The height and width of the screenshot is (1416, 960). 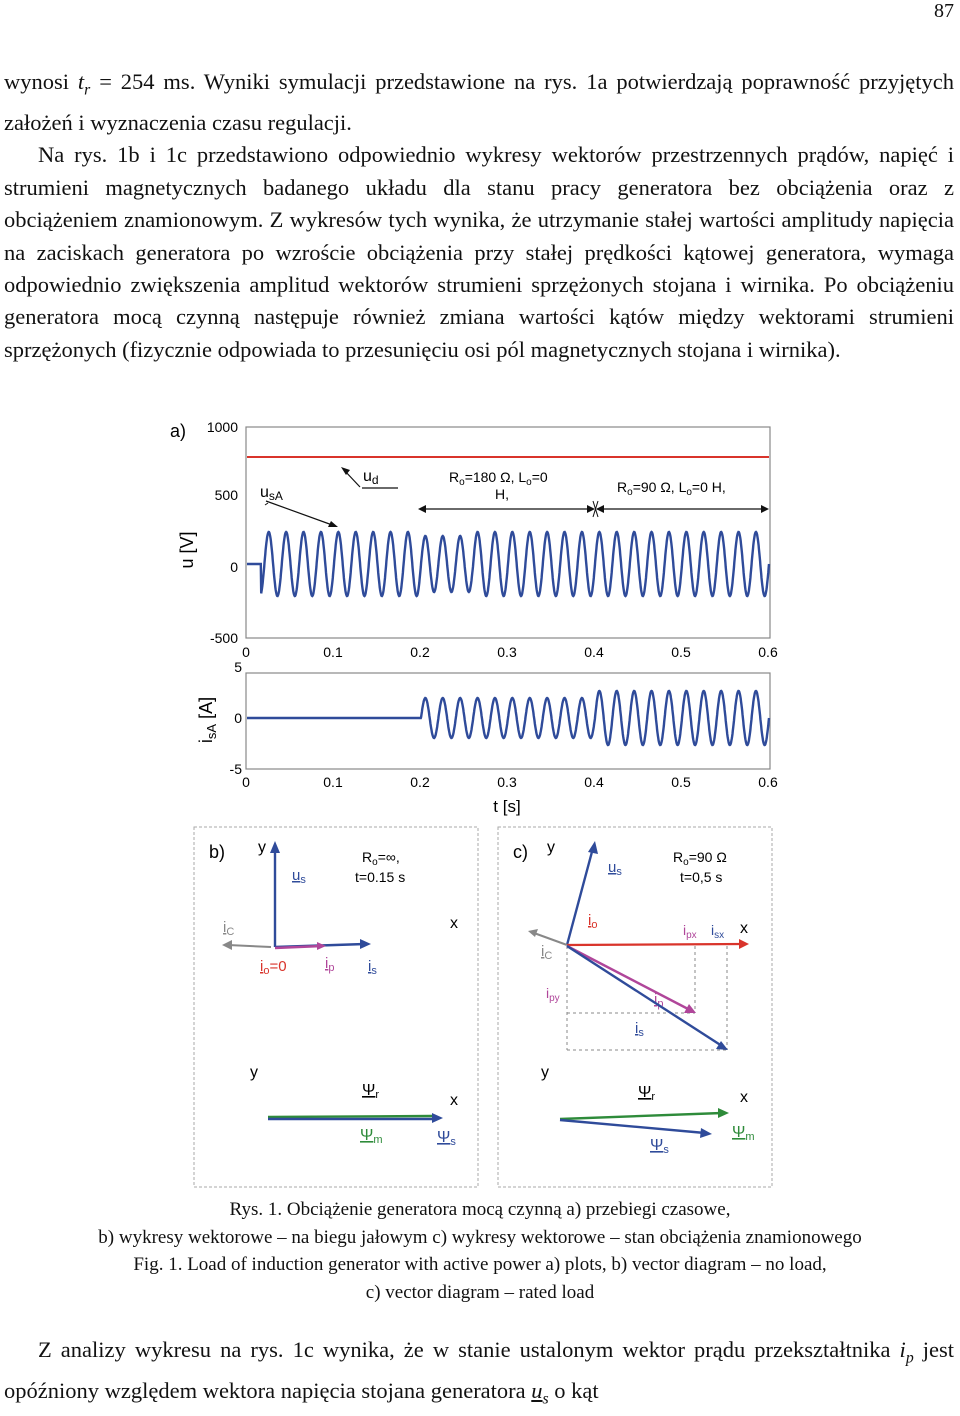 I want to click on c-axis-x: x, so click(x=744, y=928).